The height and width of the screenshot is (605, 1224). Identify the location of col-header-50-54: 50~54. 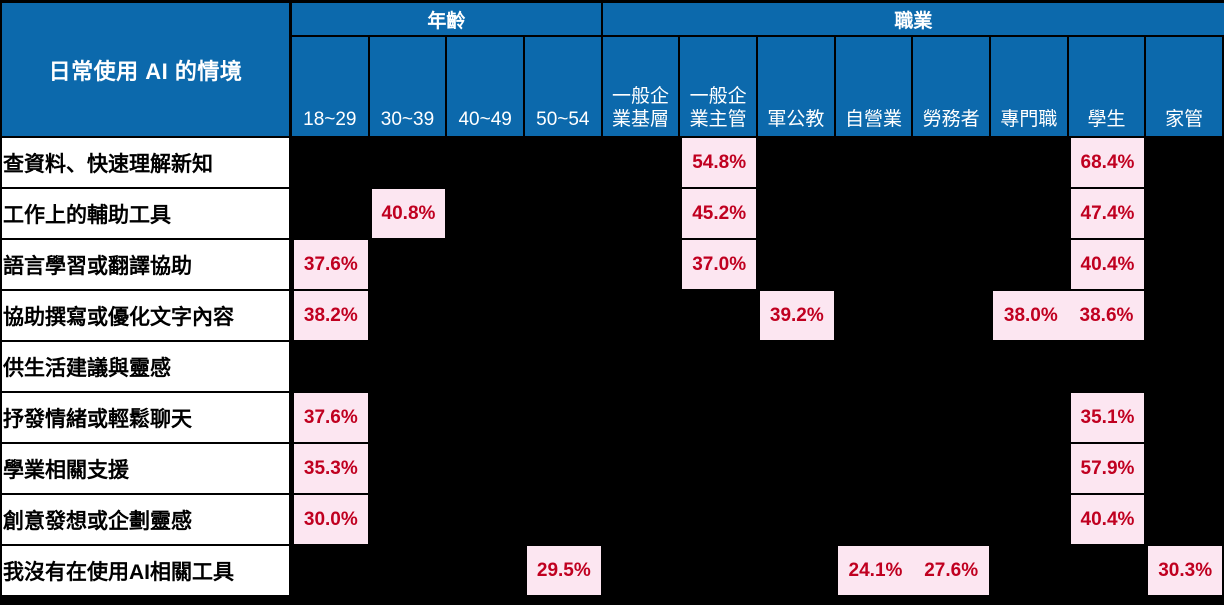
(563, 87).